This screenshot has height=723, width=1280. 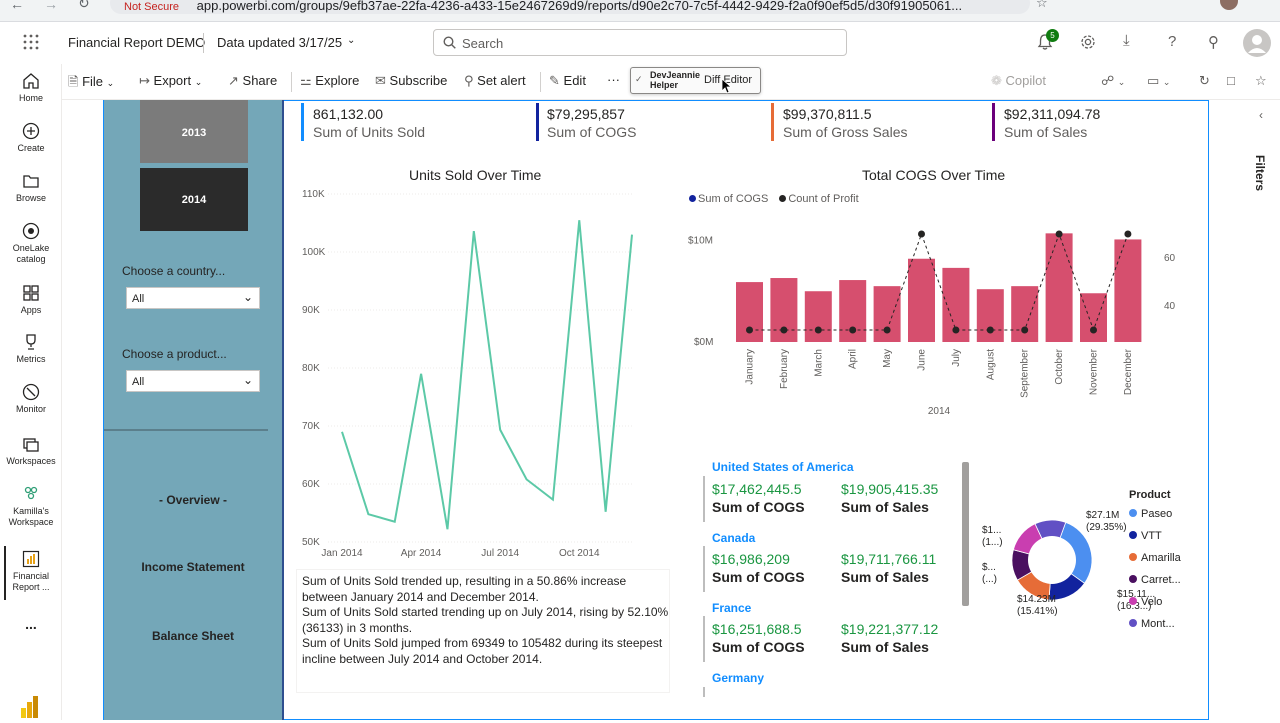 What do you see at coordinates (965, 534) in the screenshot?
I see `card-scrollbar` at bounding box center [965, 534].